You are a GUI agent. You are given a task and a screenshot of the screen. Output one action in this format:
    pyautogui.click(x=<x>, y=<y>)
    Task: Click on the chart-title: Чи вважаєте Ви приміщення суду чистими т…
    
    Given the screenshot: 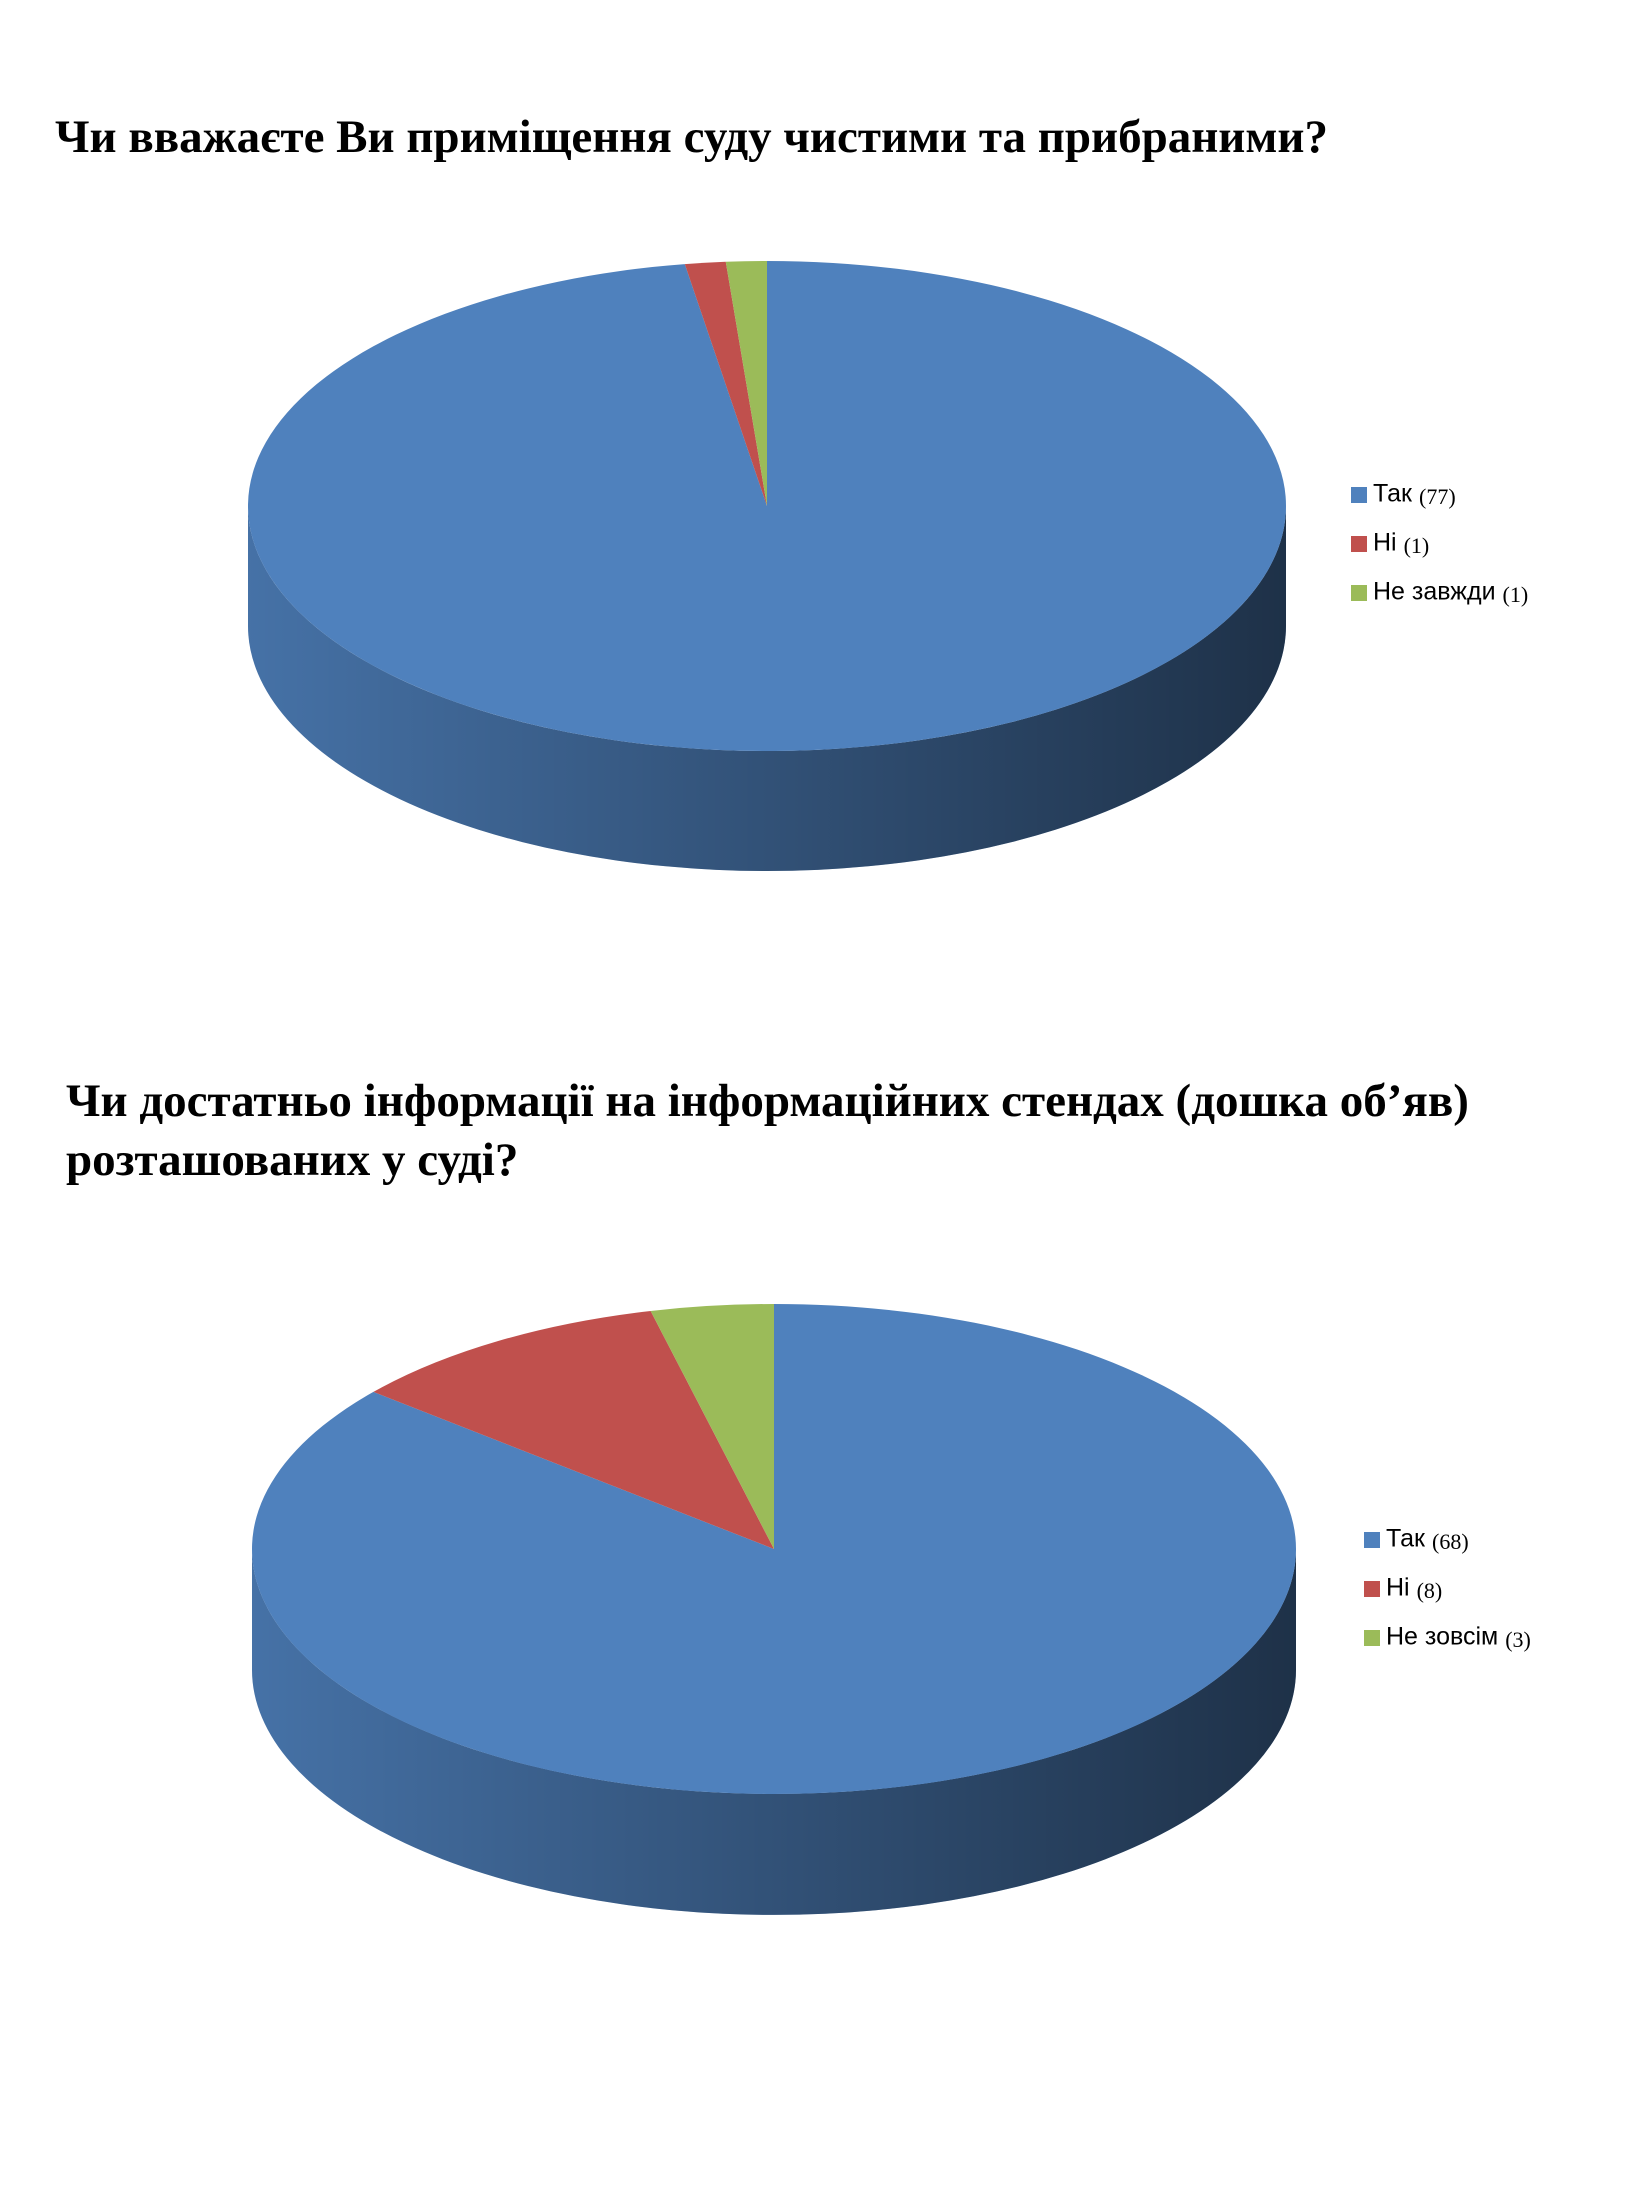 What is the action you would take?
    pyautogui.click(x=691, y=137)
    